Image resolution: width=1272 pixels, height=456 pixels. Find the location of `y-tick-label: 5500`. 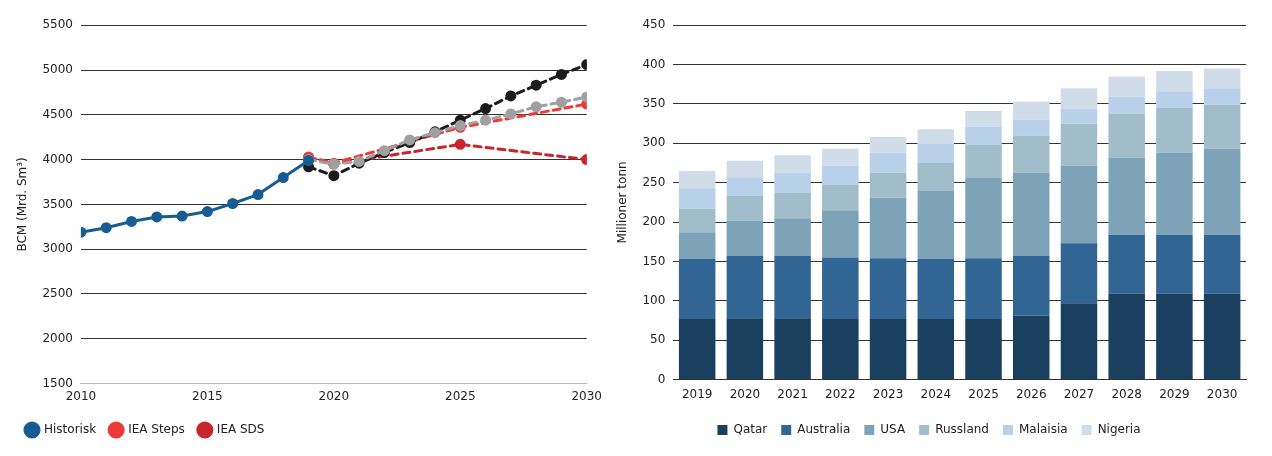

y-tick-label: 5500 is located at coordinates (57, 24).